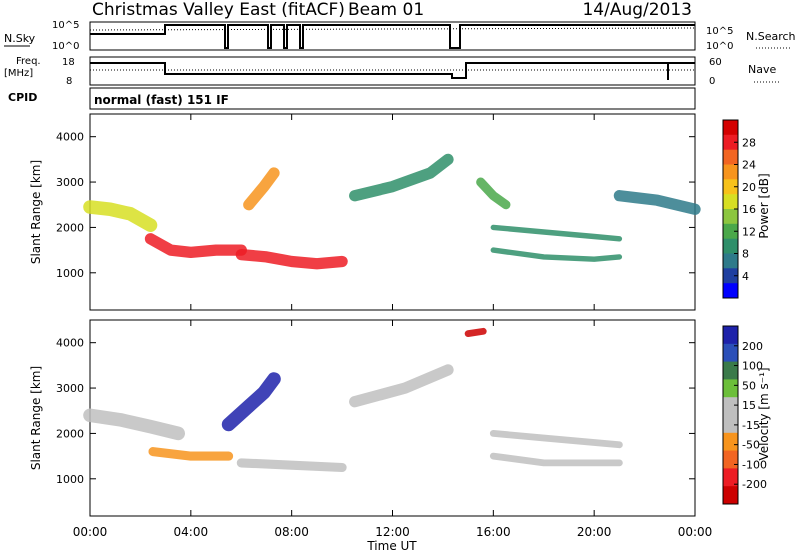  Describe the element at coordinates (712, 81) in the screenshot. I see `nave-tick-bottom: 0` at that location.